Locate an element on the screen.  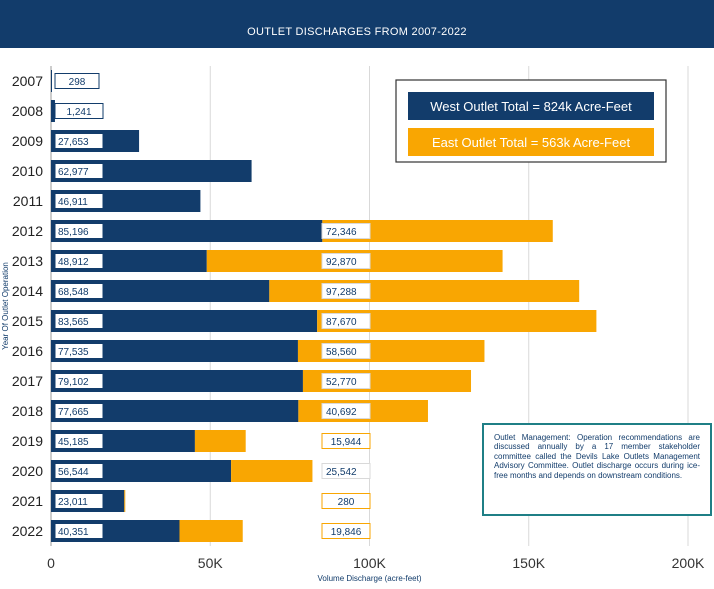
data-label-west: 85,196 is located at coordinates (73, 232).